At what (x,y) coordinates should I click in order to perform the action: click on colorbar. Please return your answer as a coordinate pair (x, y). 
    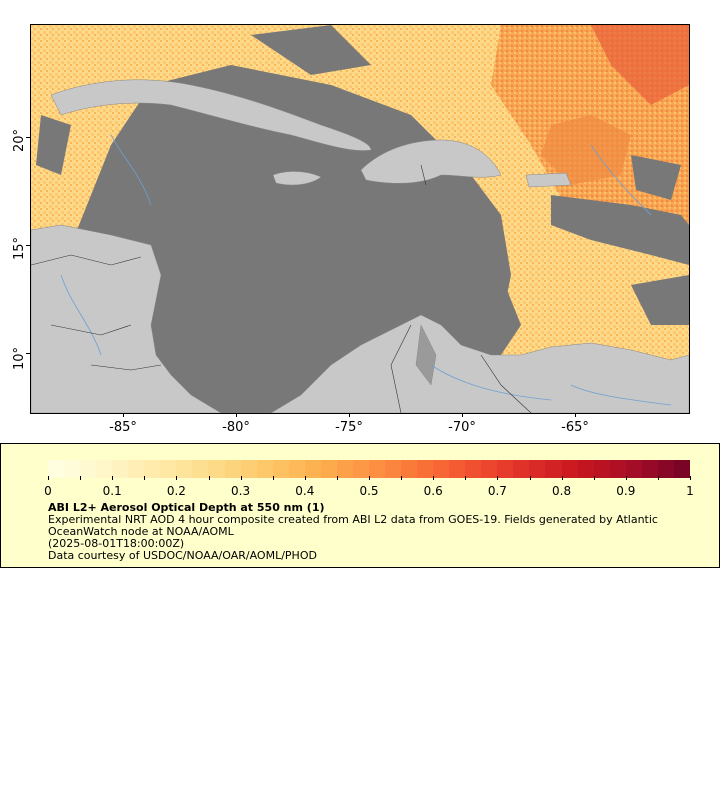
    Looking at the image, I should click on (369, 469).